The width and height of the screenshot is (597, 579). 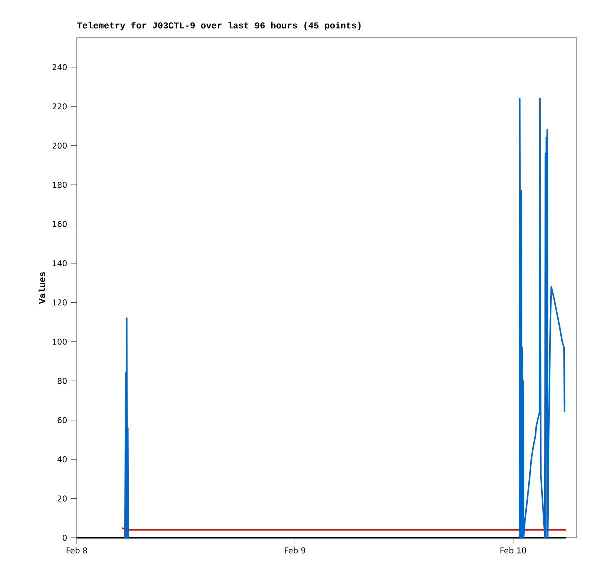 What do you see at coordinates (219, 26) in the screenshot?
I see `chart-title: Telemetry for J03CTL-9 over last 96 hours (45 points)` at bounding box center [219, 26].